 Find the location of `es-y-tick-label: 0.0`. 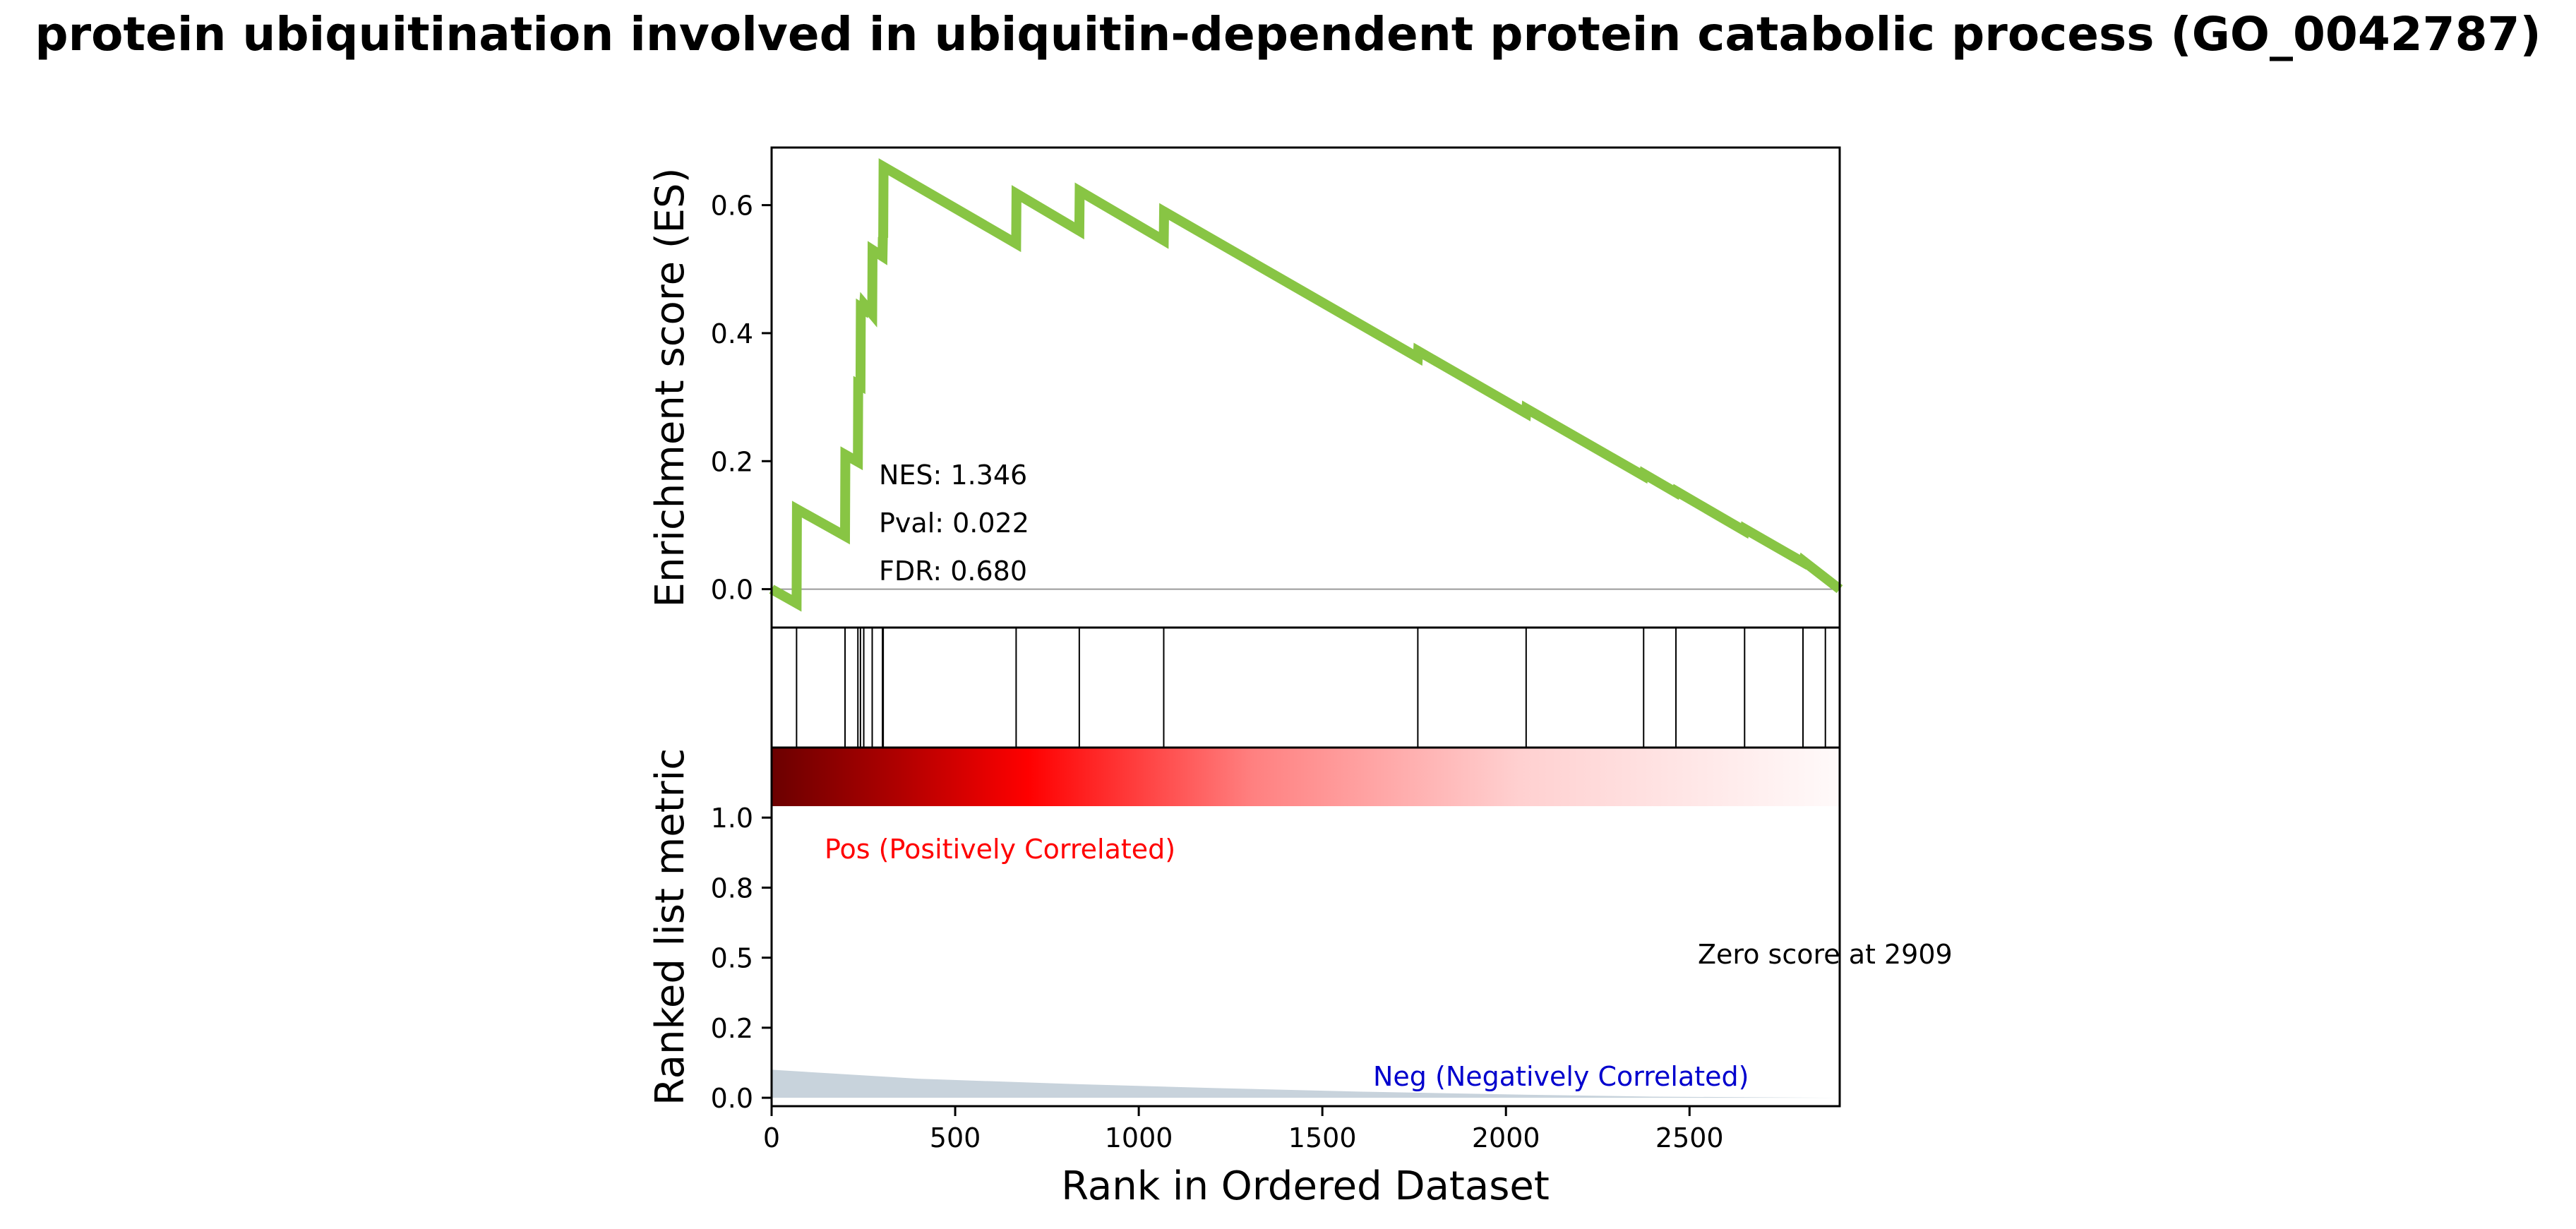

es-y-tick-label: 0.0 is located at coordinates (732, 590).